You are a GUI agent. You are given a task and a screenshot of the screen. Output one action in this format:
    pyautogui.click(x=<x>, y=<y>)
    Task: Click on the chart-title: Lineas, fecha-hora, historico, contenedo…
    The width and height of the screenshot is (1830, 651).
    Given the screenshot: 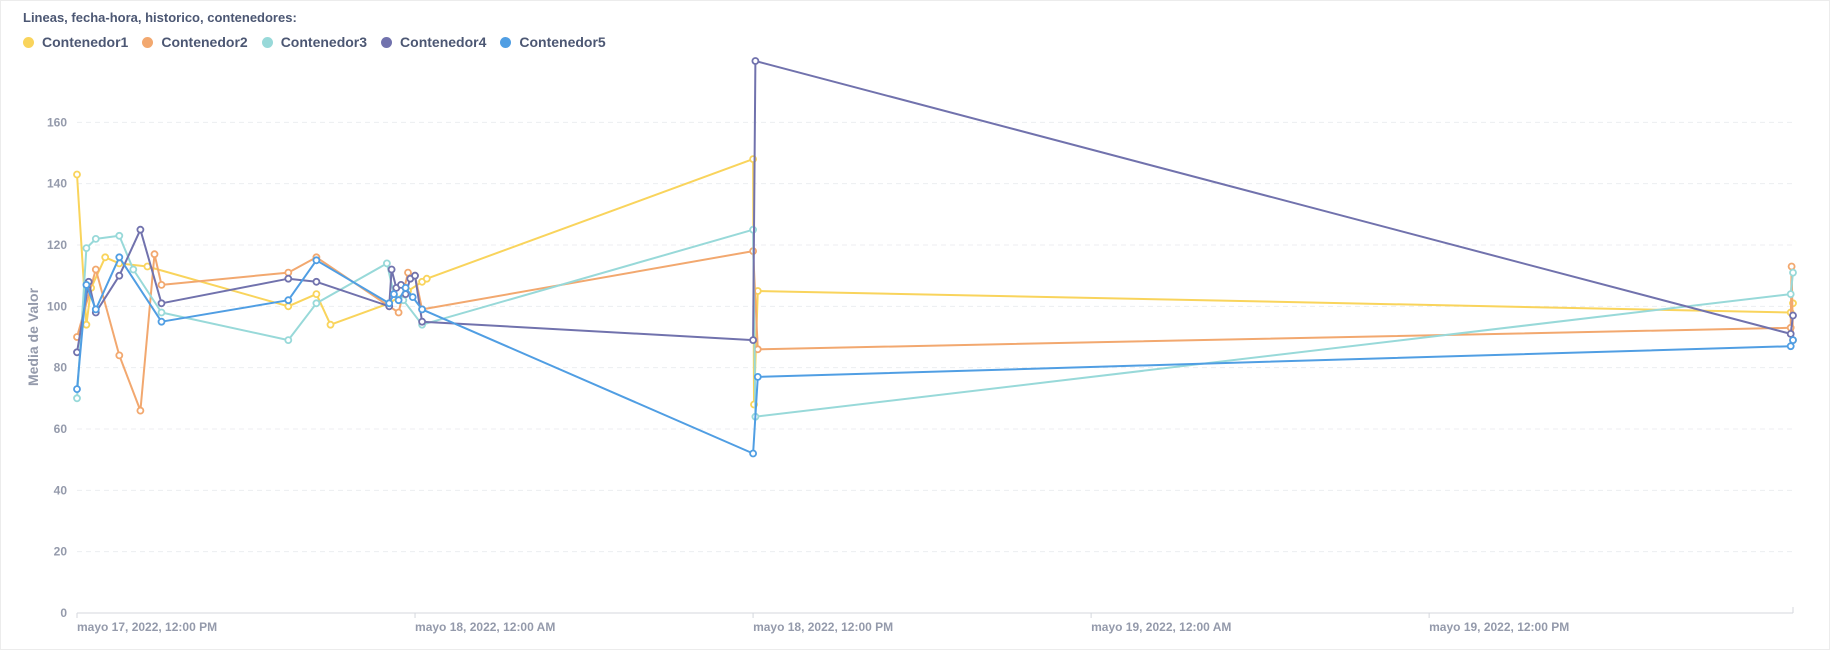 What is the action you would take?
    pyautogui.click(x=160, y=17)
    